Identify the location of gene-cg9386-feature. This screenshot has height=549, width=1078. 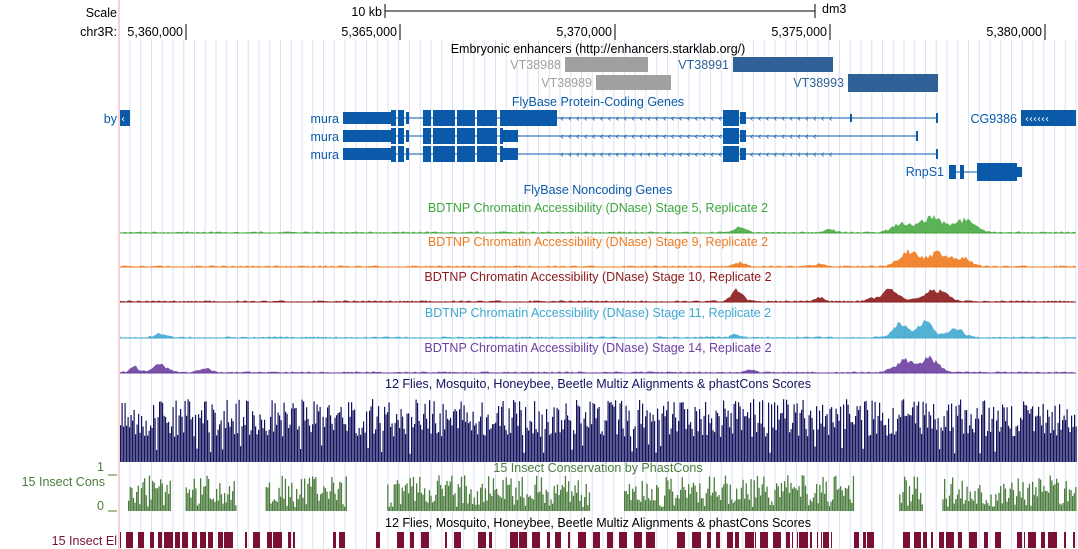
(1048, 118).